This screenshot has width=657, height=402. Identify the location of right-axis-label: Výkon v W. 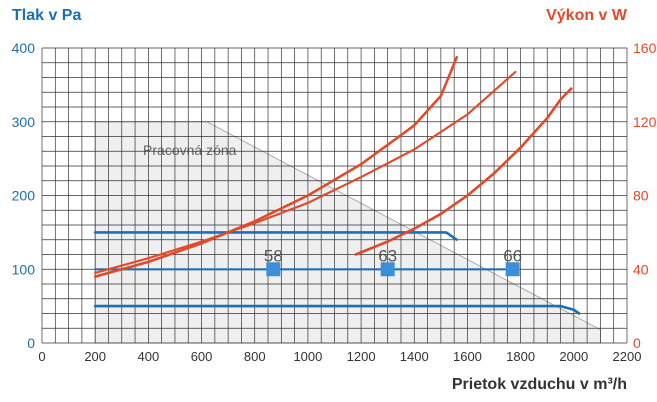
(586, 15).